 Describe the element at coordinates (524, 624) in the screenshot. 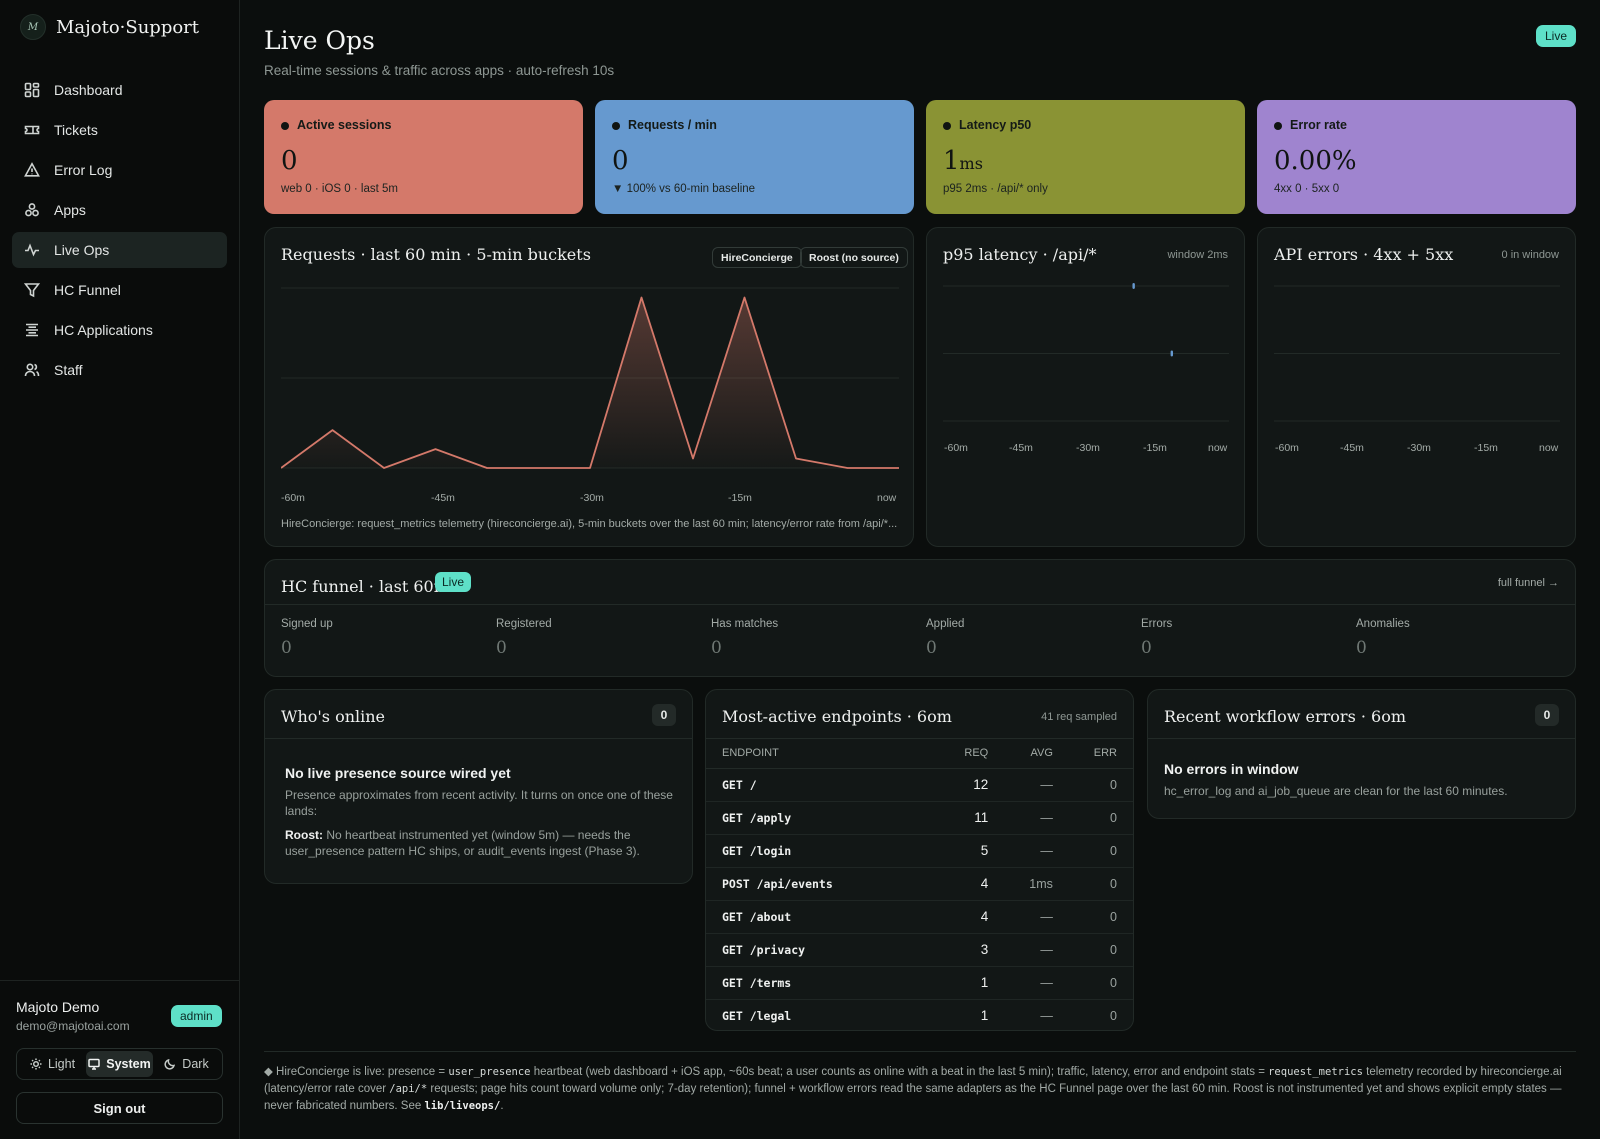

I see `stage-label: Registered` at that location.